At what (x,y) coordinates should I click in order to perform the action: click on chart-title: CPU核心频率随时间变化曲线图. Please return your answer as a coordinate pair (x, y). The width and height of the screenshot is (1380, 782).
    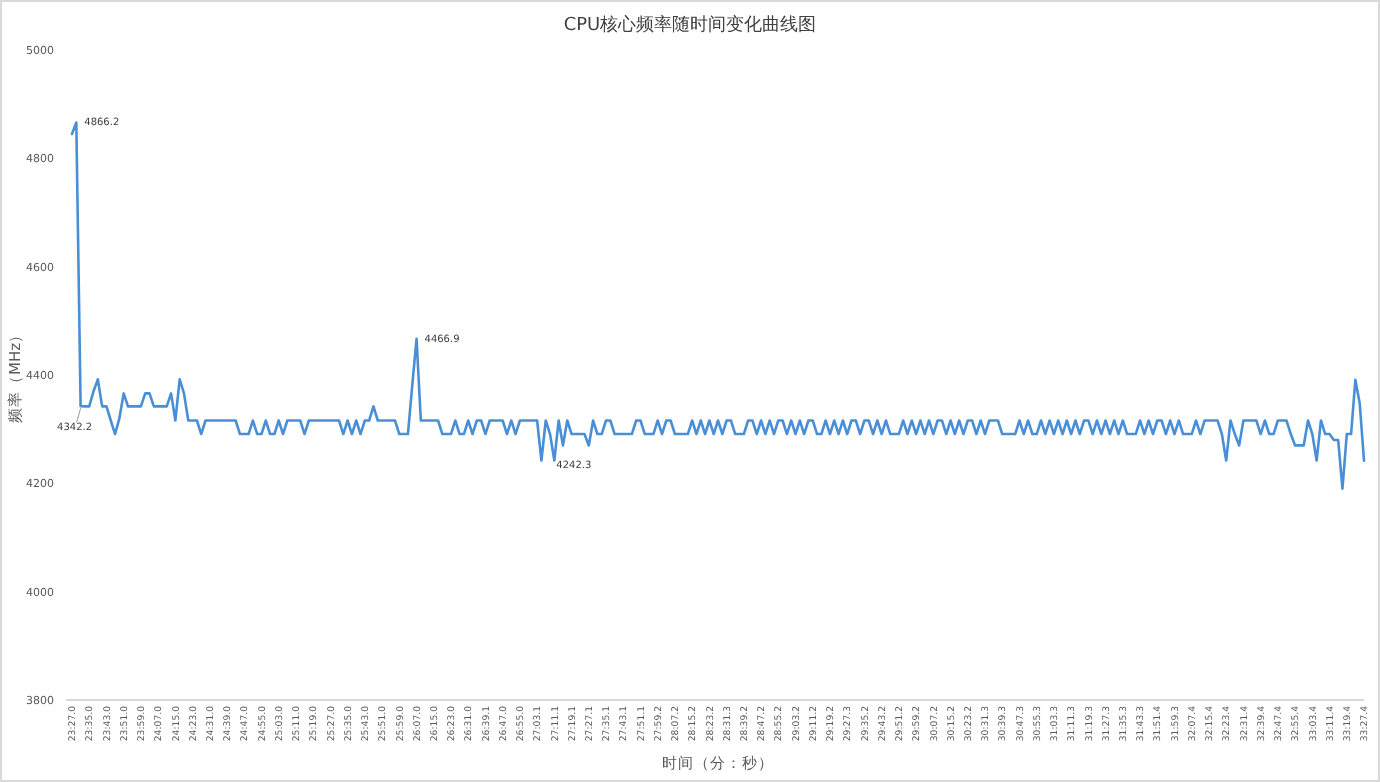
    Looking at the image, I should click on (690, 25).